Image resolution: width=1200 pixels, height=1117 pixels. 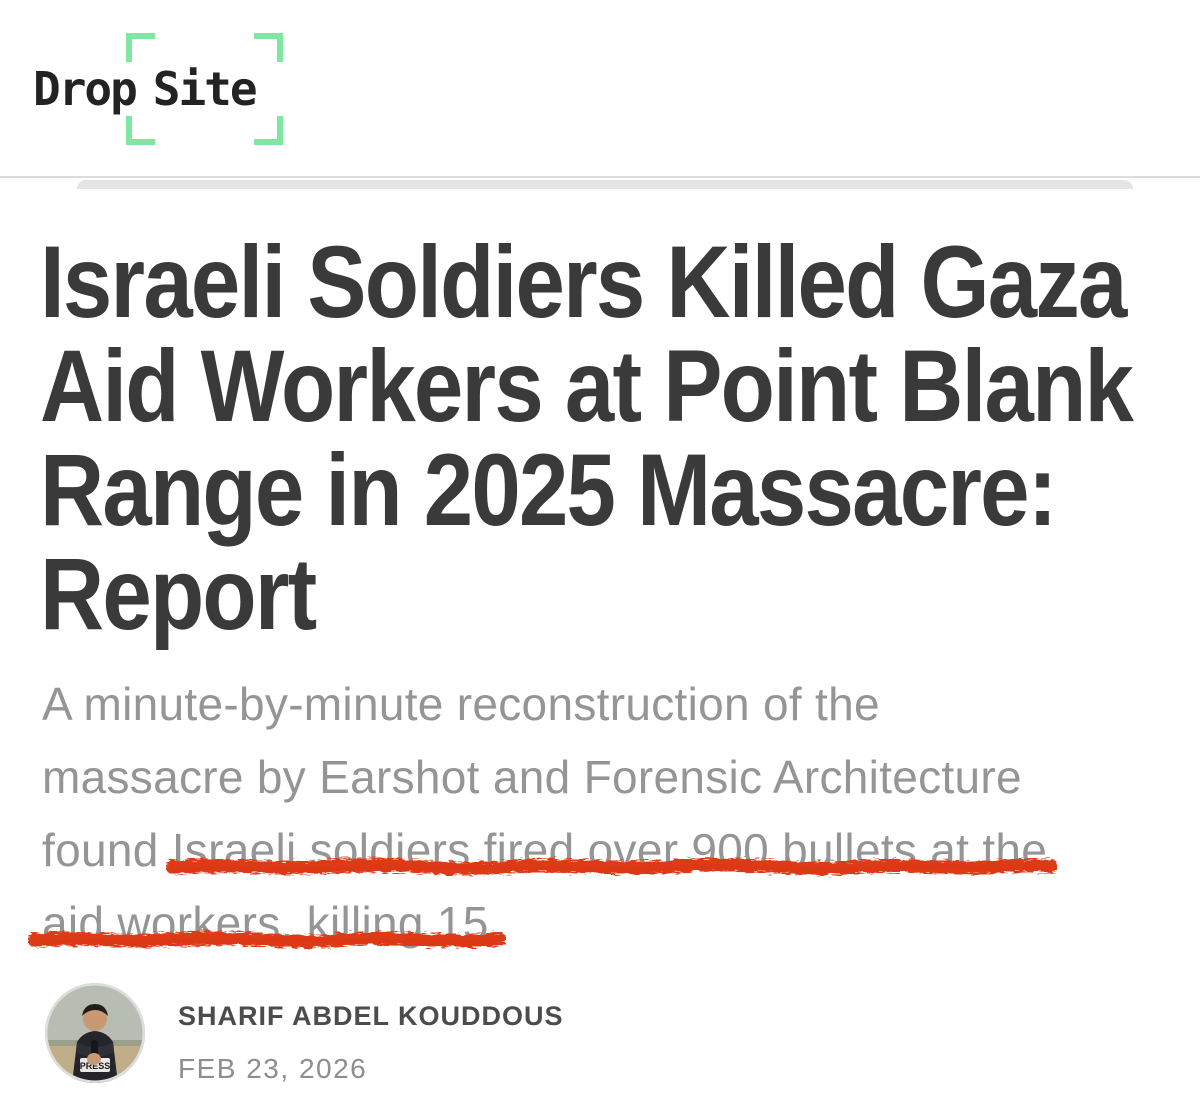 What do you see at coordinates (140, 130) in the screenshot?
I see `bracket-bottom-left-icon` at bounding box center [140, 130].